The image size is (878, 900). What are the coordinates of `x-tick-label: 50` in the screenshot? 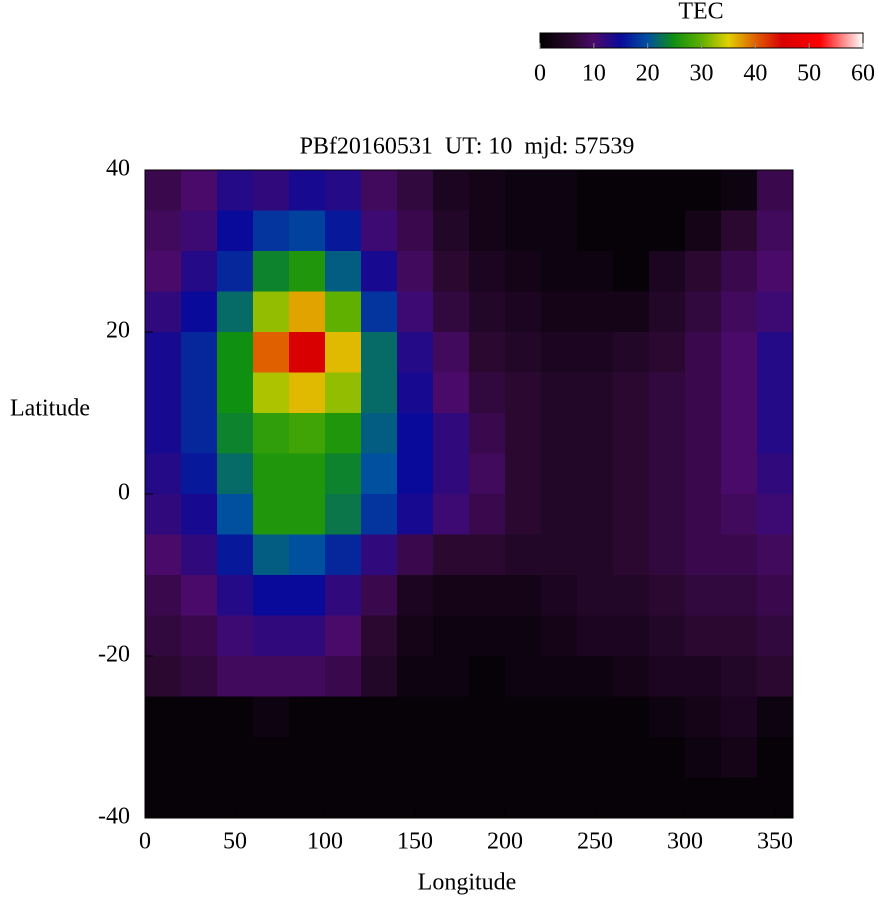 It's located at (235, 842).